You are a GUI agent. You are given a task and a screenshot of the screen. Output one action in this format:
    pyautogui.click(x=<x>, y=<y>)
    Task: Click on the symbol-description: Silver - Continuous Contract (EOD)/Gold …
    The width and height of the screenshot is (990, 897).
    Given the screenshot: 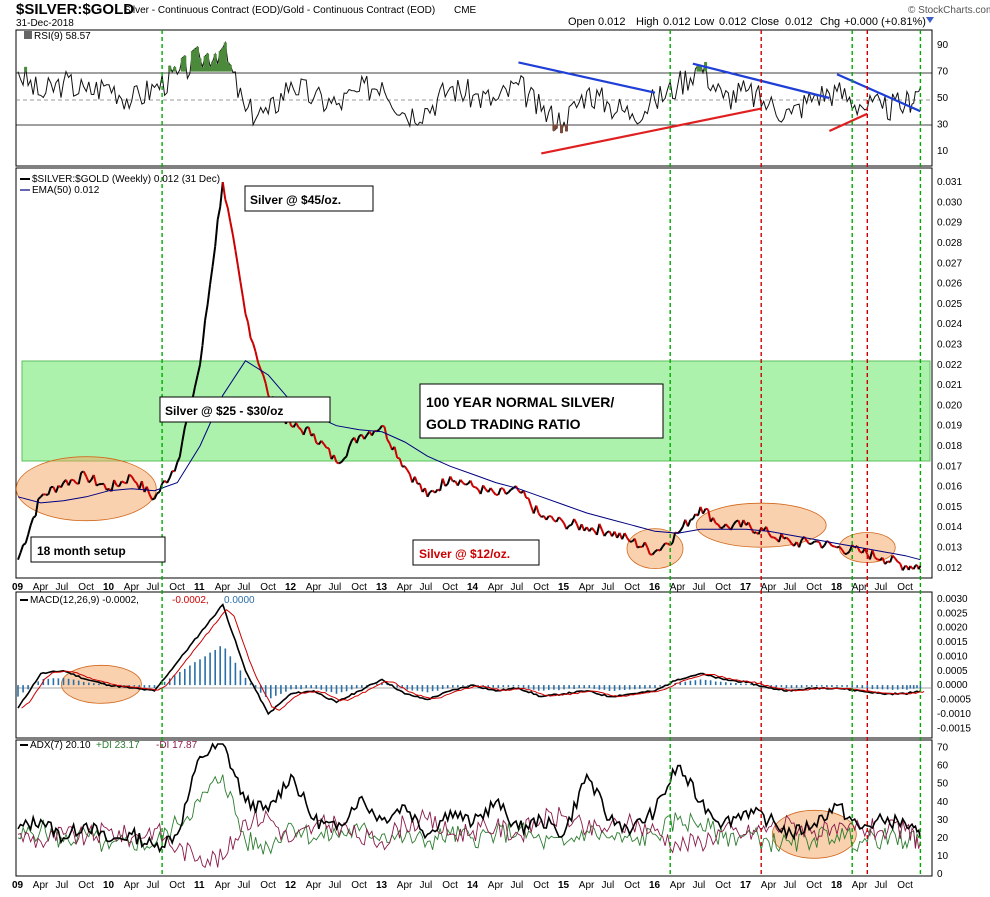 What is the action you would take?
    pyautogui.click(x=279, y=10)
    